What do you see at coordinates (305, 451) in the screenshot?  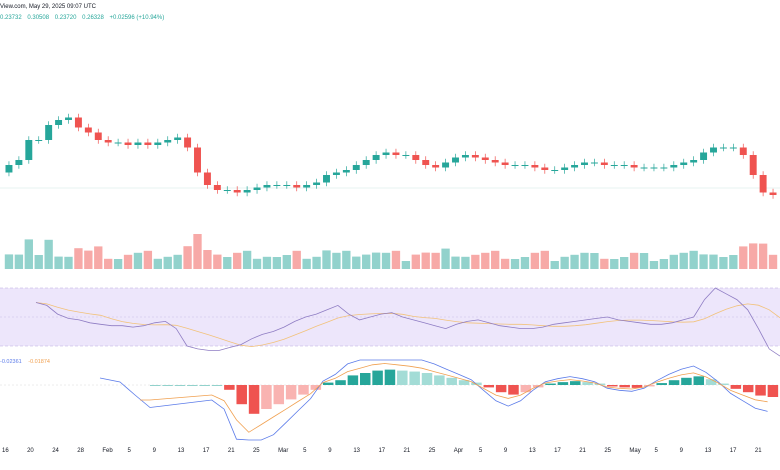 I see `x-axis-tick-label: 5` at bounding box center [305, 451].